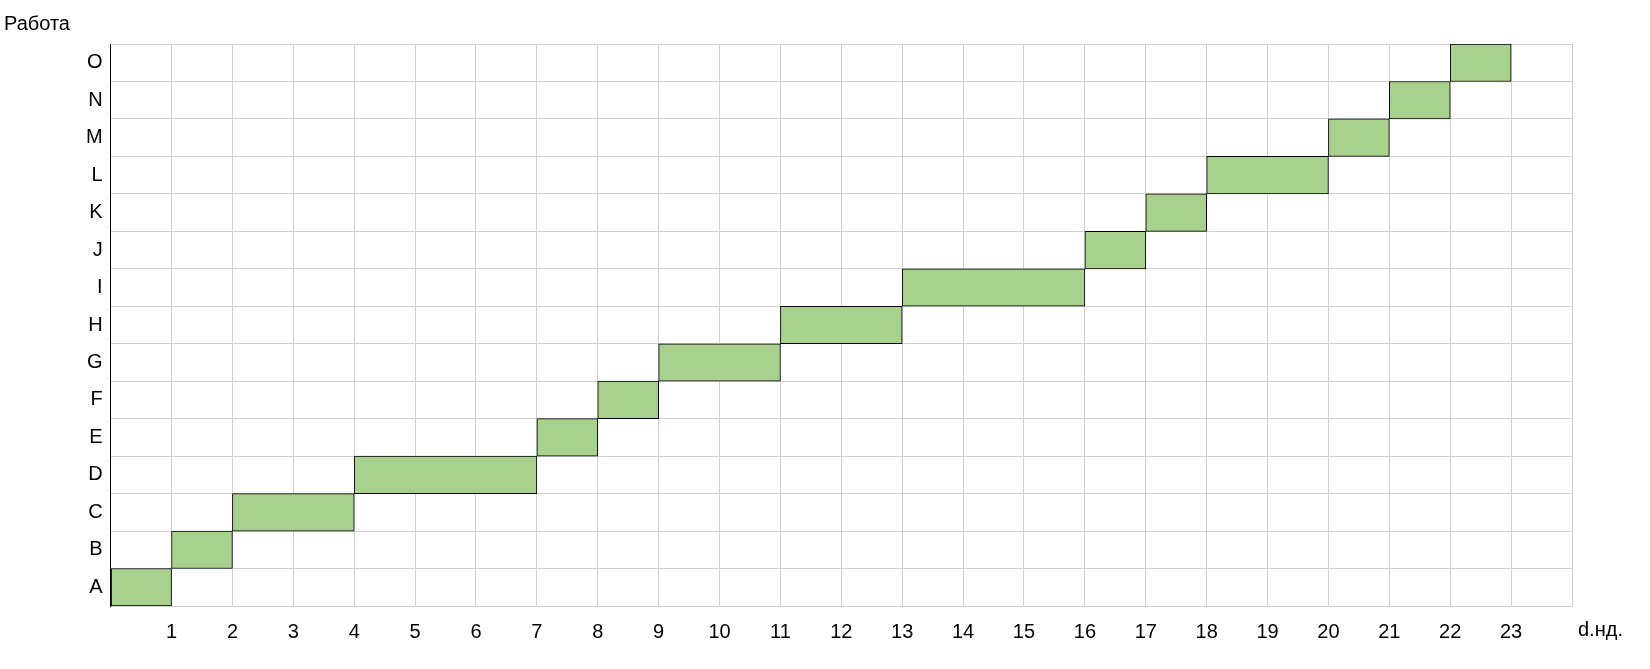 The height and width of the screenshot is (669, 1650). I want to click on y-tick-label: M, so click(94, 136).